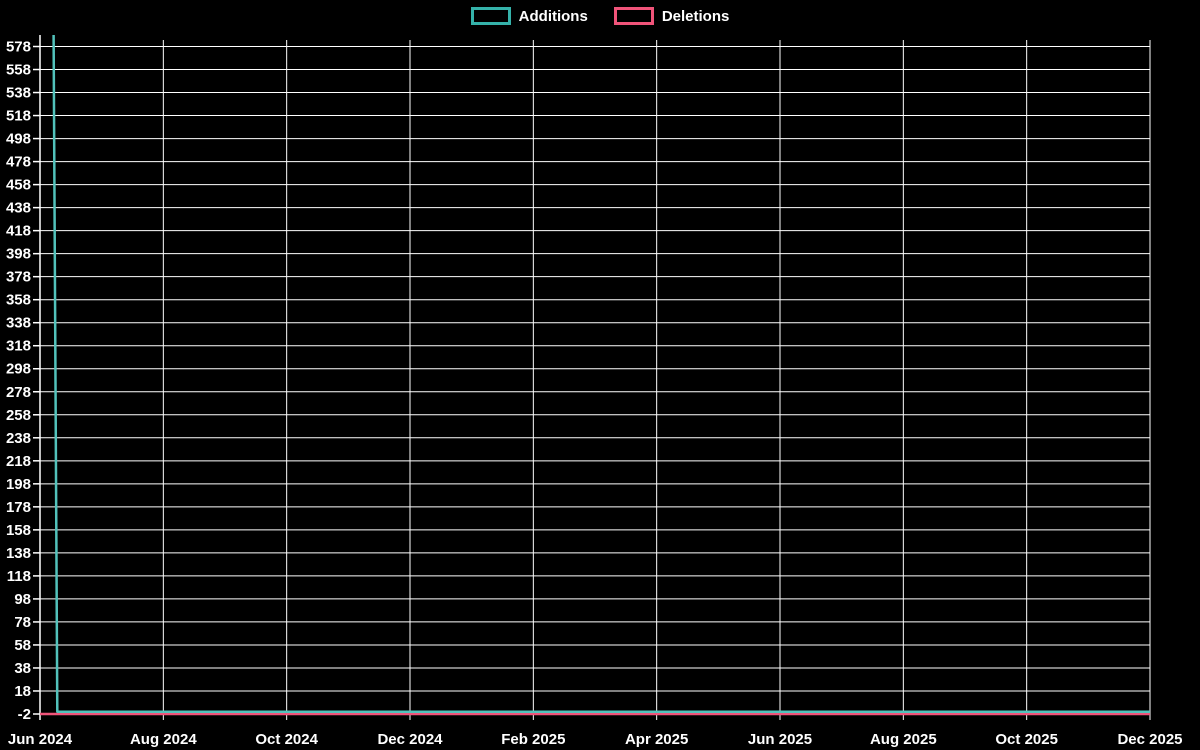  Describe the element at coordinates (18, 438) in the screenshot. I see `y-axis-label: 238` at that location.